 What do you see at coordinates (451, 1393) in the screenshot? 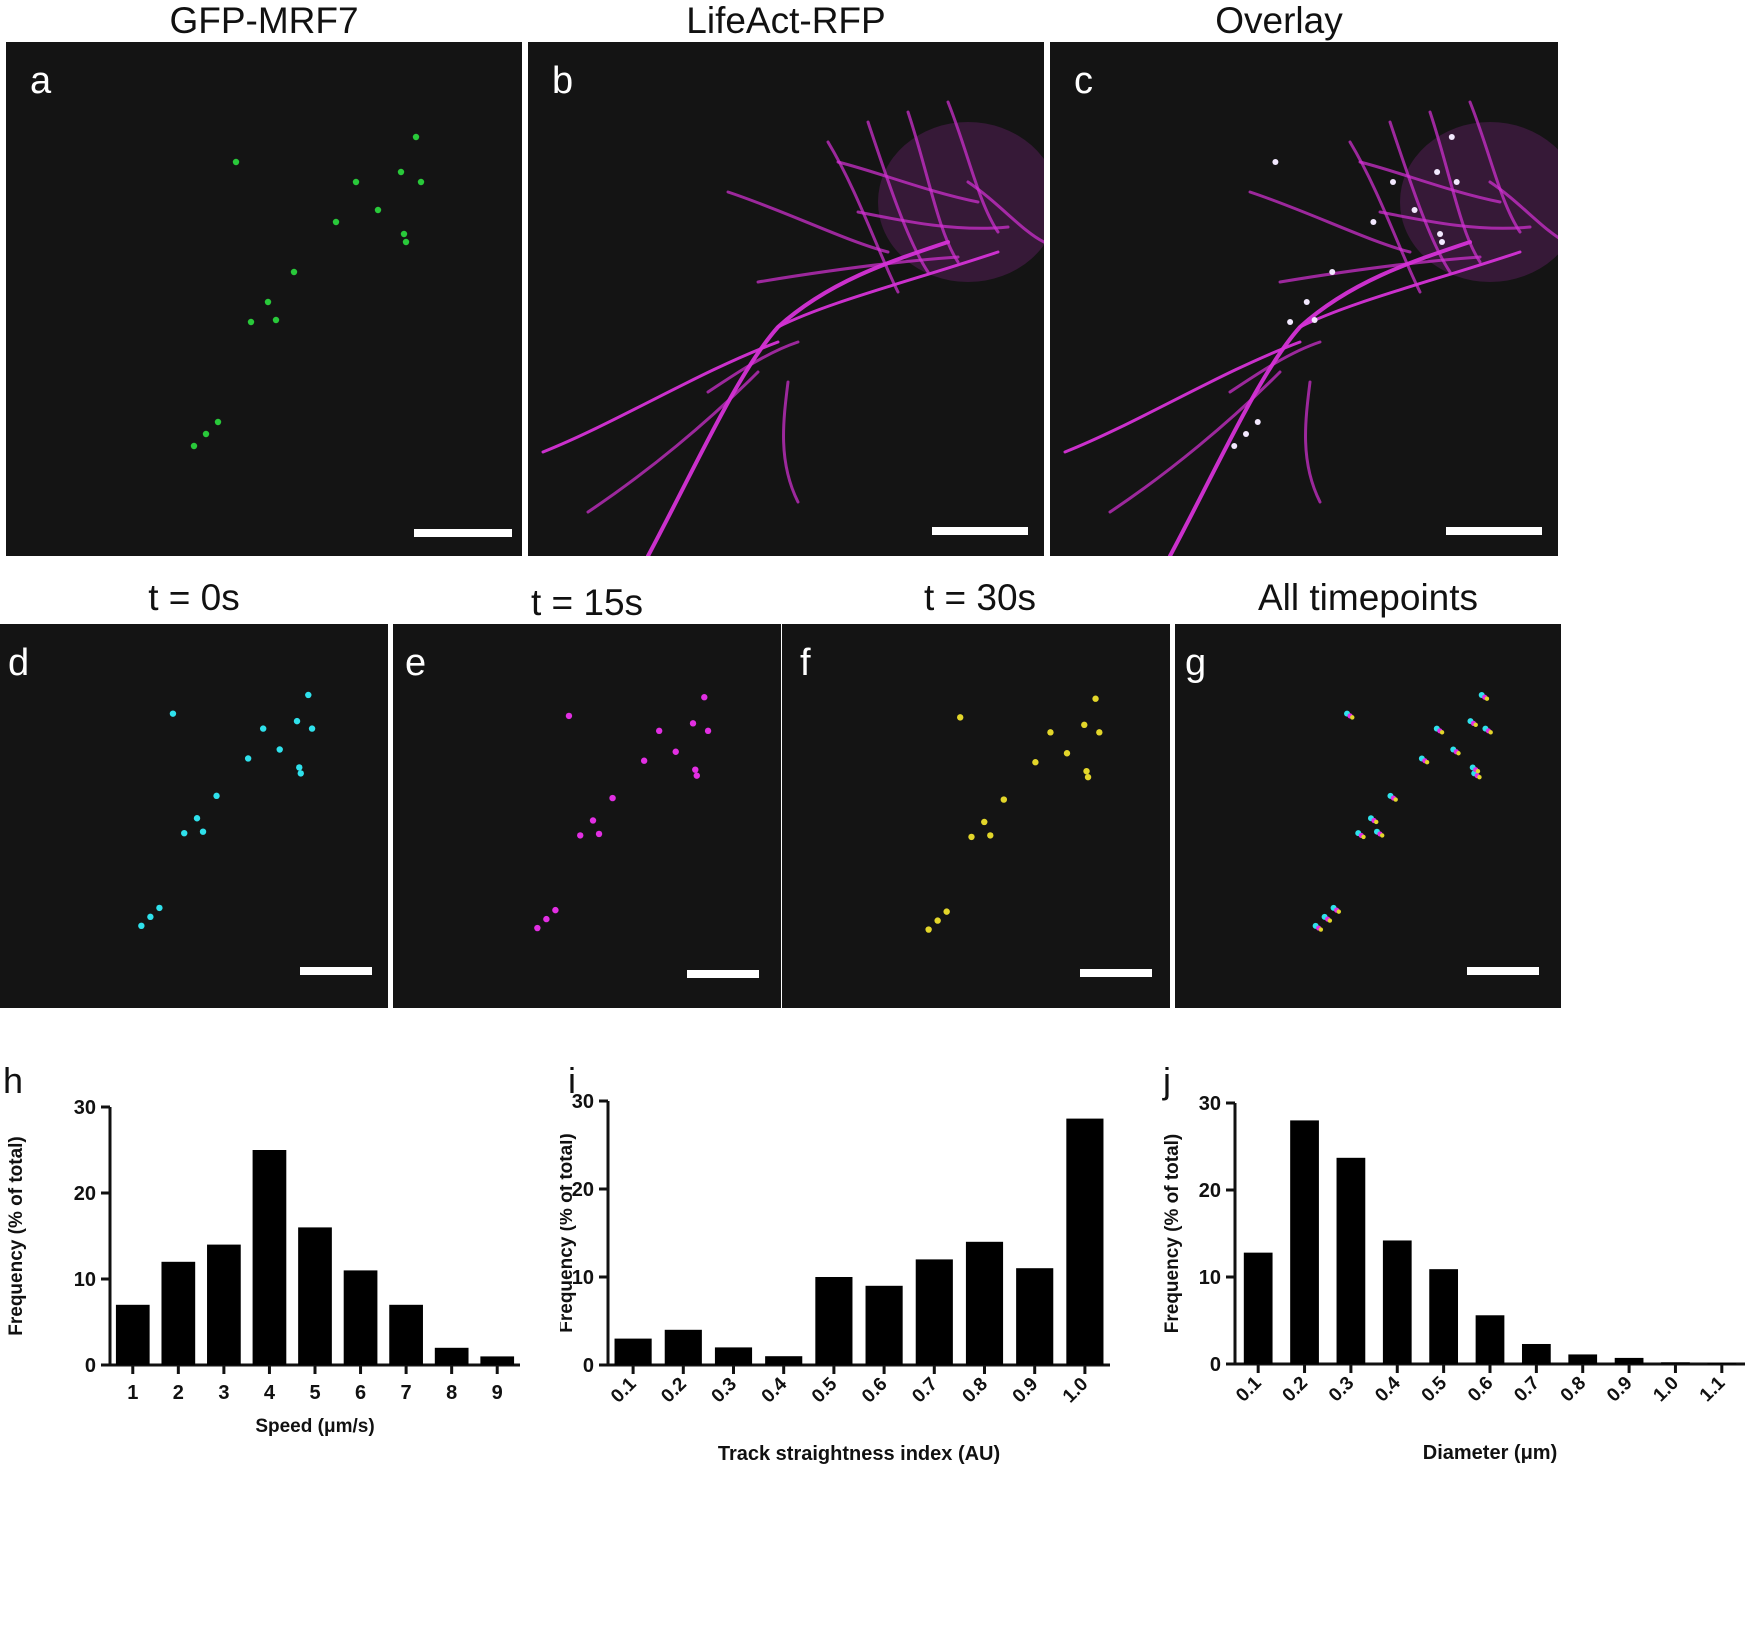
I see `x-tick-label: 8` at bounding box center [451, 1393].